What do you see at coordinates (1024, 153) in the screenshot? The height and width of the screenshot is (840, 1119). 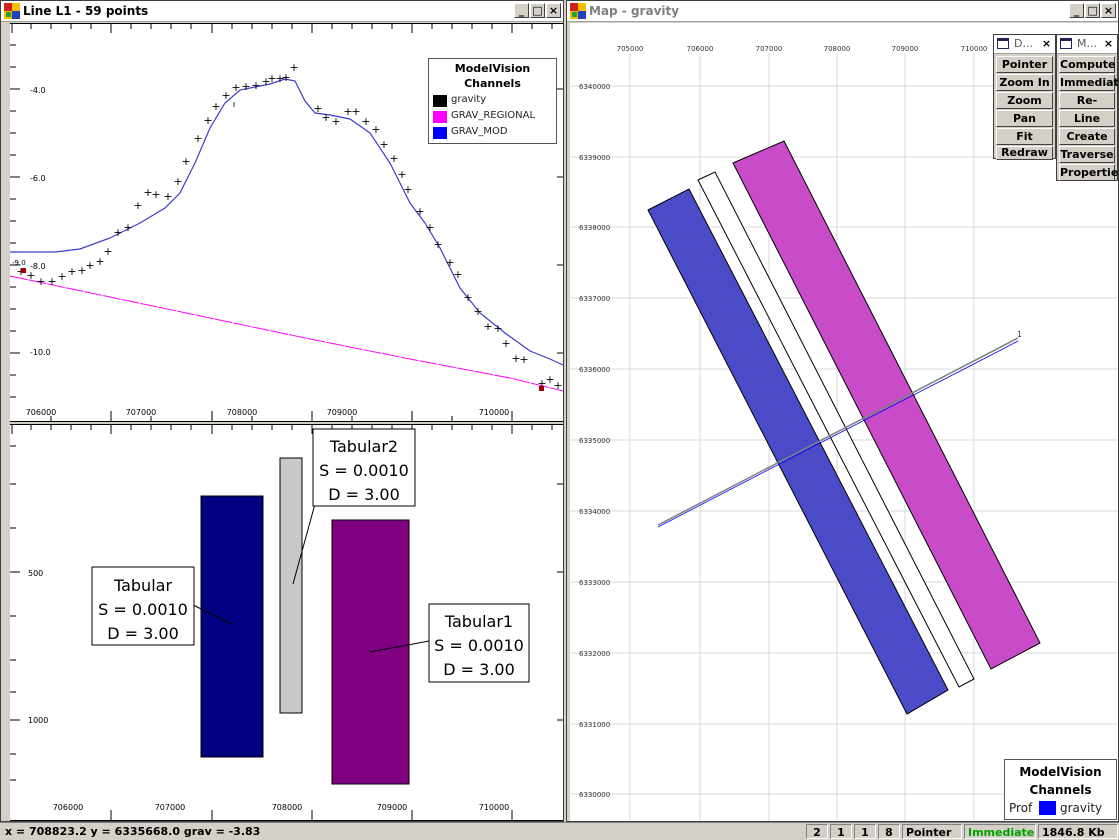 I see `redraw-button: Redraw` at bounding box center [1024, 153].